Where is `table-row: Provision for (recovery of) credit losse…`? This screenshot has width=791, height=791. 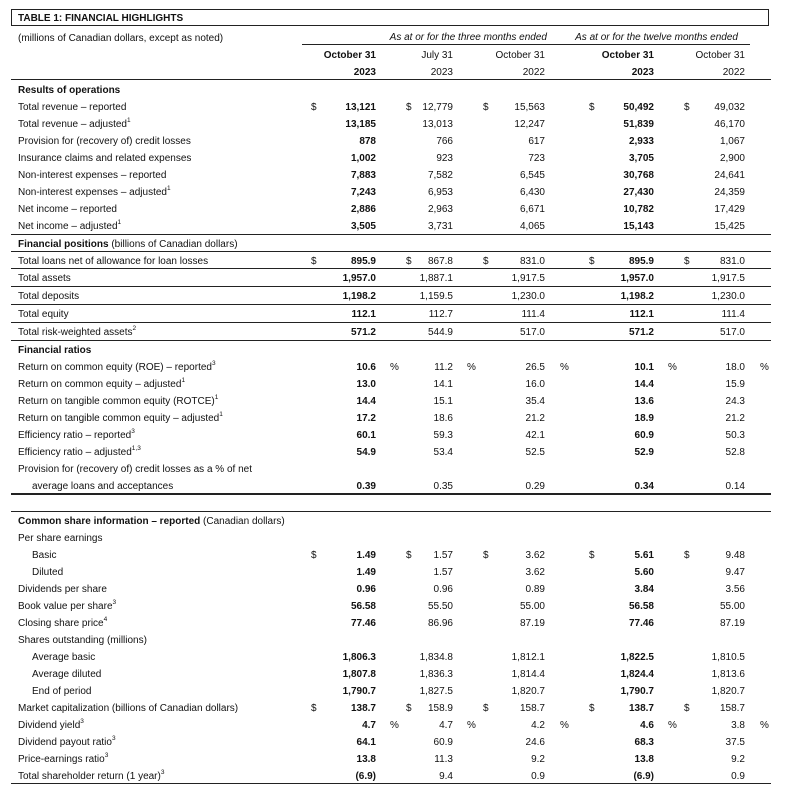 table-row: Provision for (recovery of) credit losse… is located at coordinates (391, 140).